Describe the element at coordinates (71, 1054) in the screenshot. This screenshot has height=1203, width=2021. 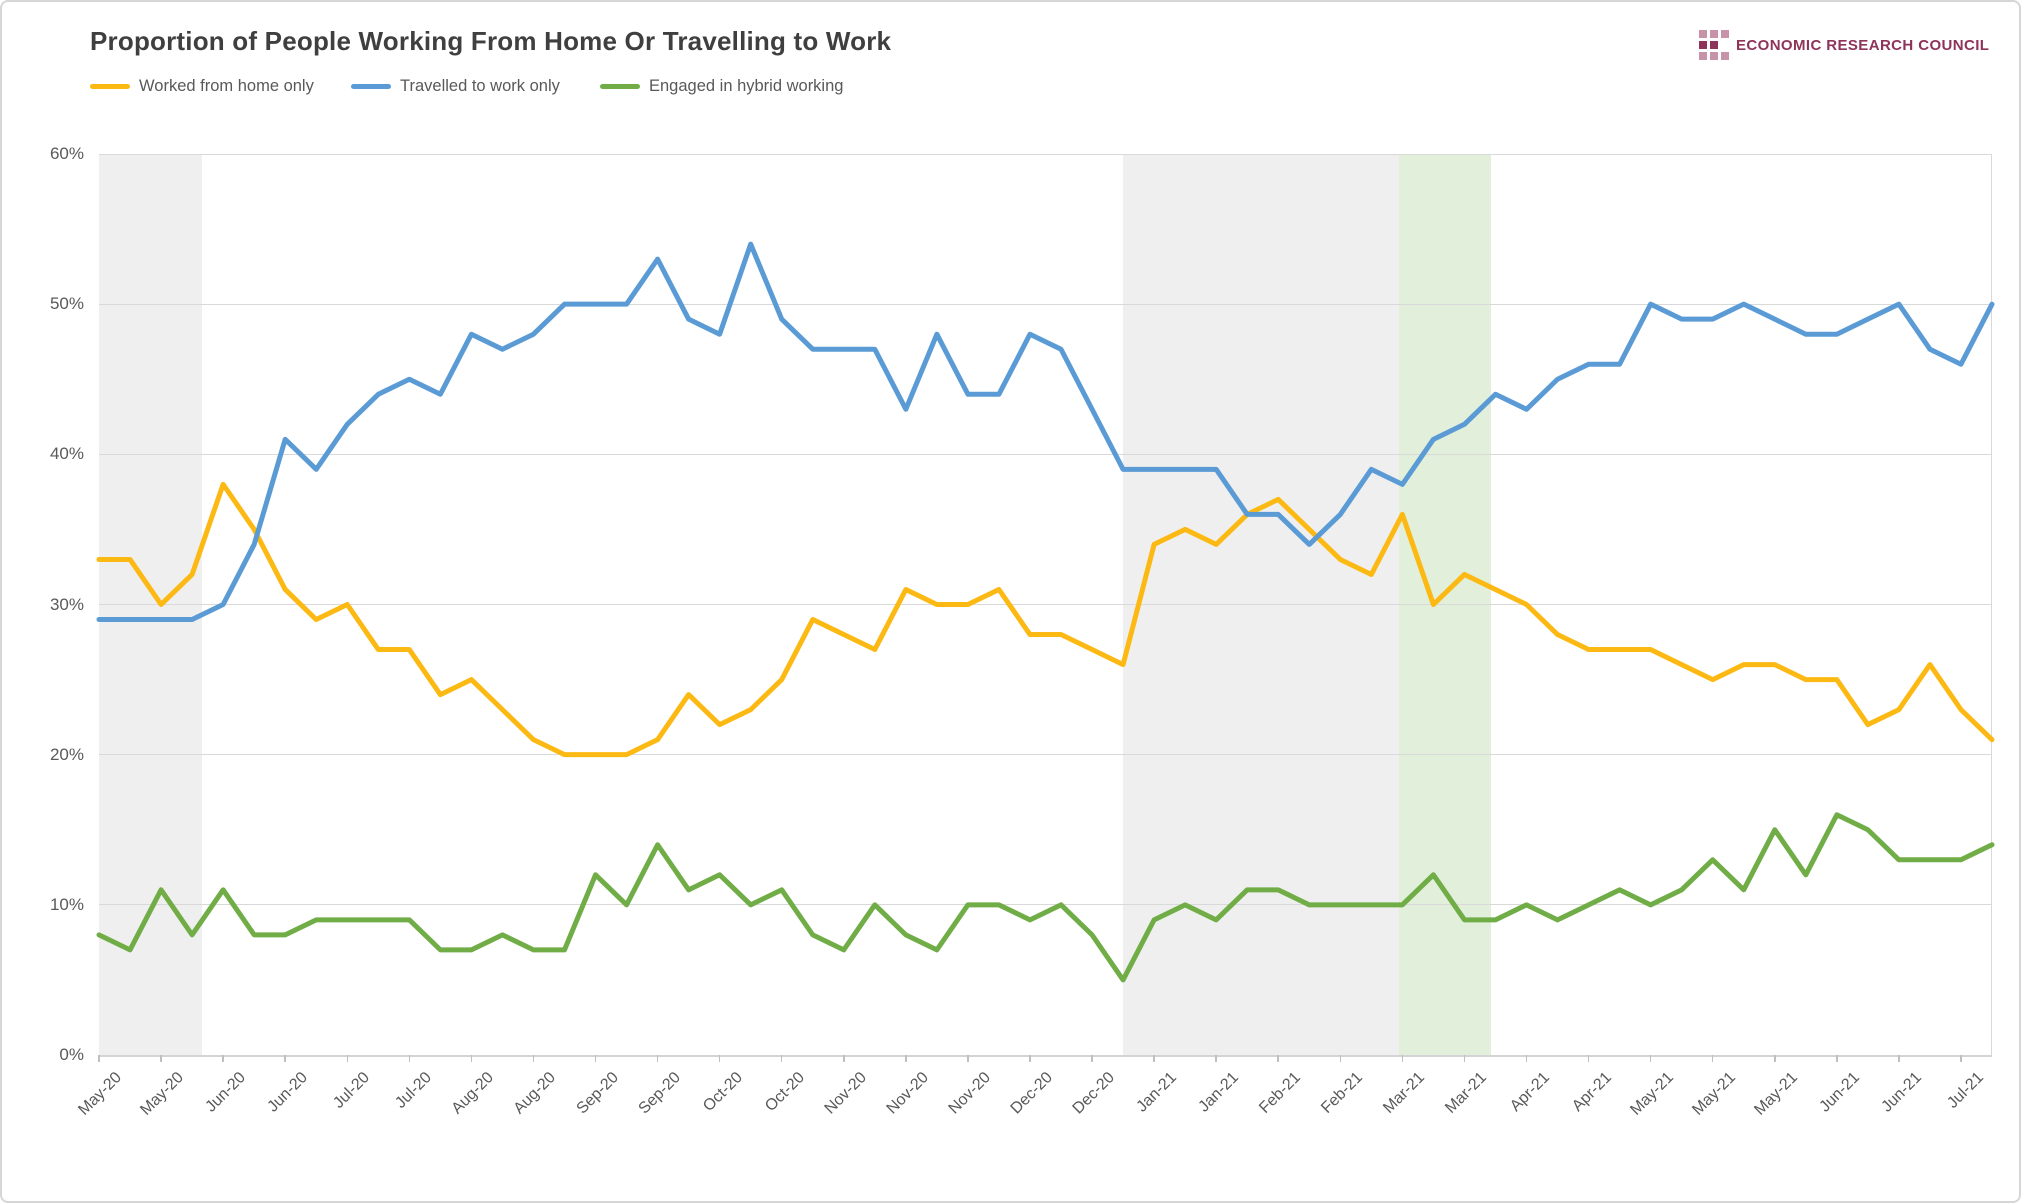
I see `y-axis-tick-label: 0%` at that location.